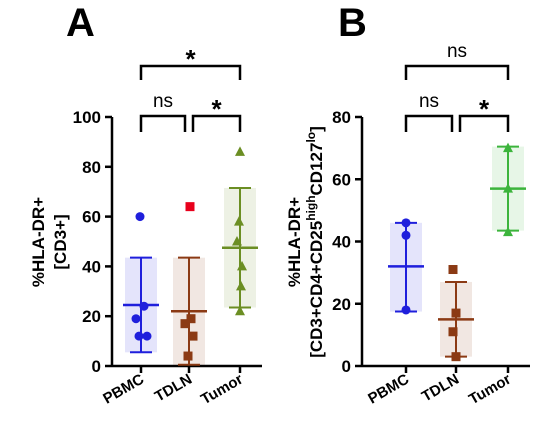 The height and width of the screenshot is (447, 550). Describe the element at coordinates (341, 117) in the screenshot. I see `panel-b-y-tick-label: 80` at that location.